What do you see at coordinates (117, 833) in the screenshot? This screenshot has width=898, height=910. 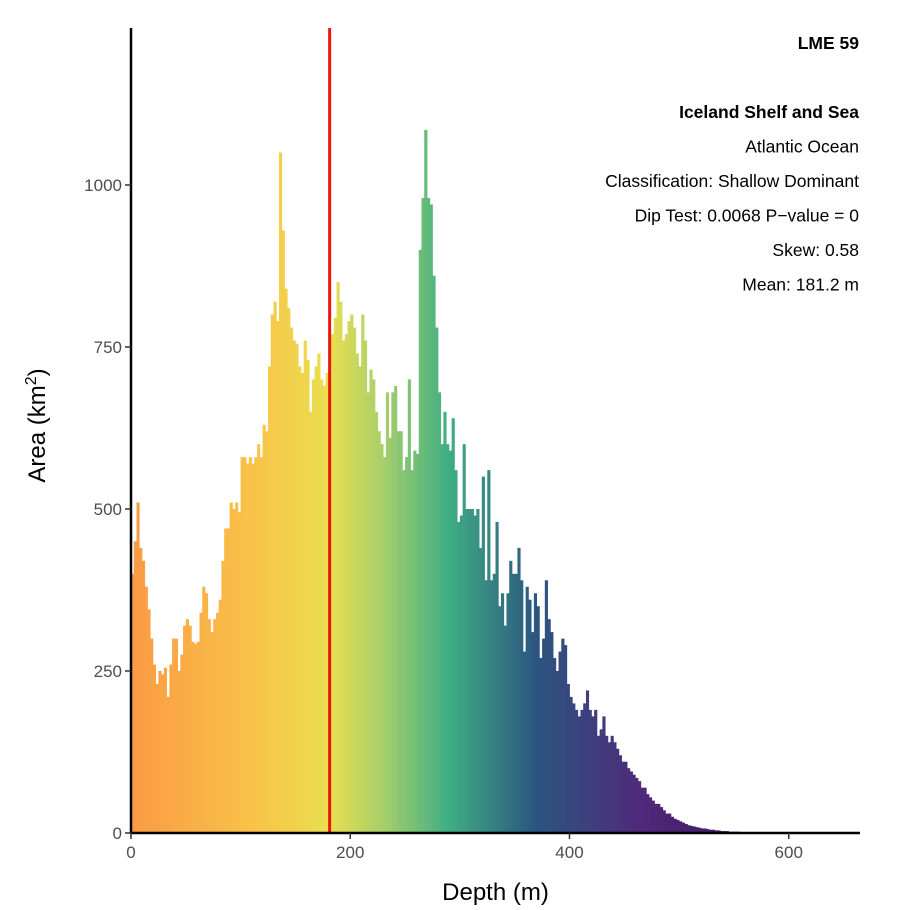 I see `y-tick-label: 0` at bounding box center [117, 833].